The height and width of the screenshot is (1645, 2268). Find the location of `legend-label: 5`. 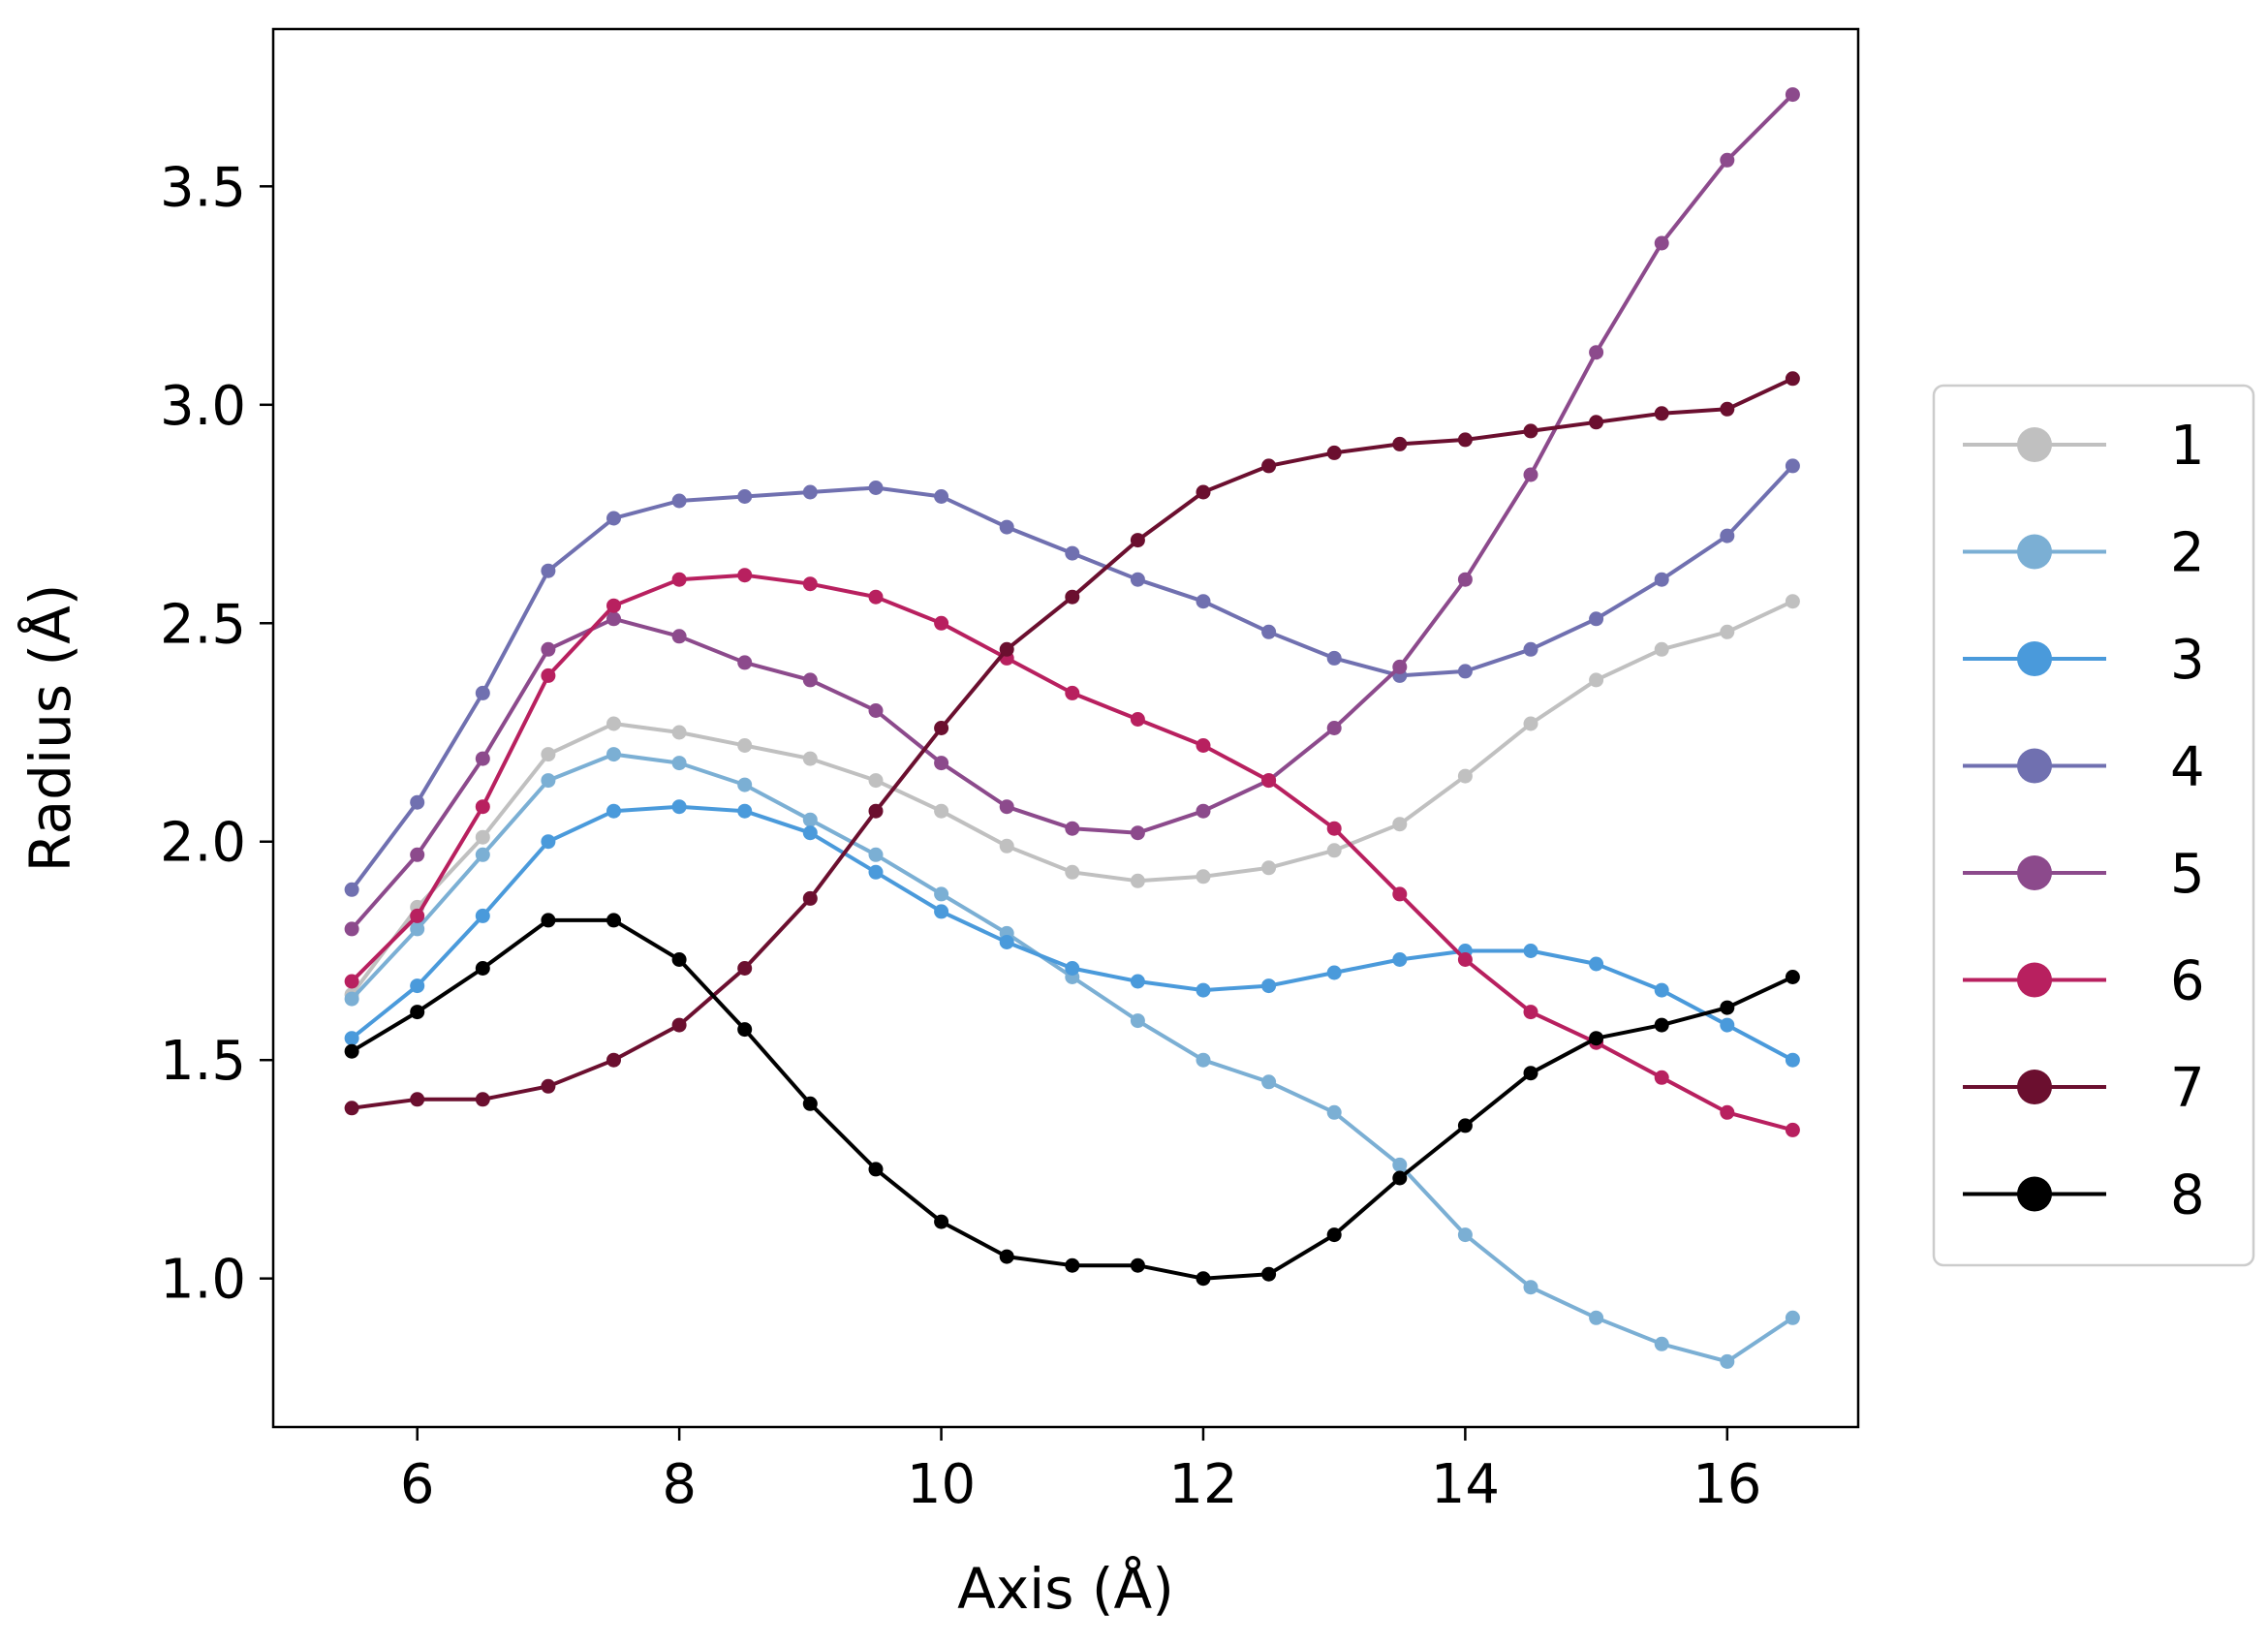

legend-label: 5 is located at coordinates (2187, 874).